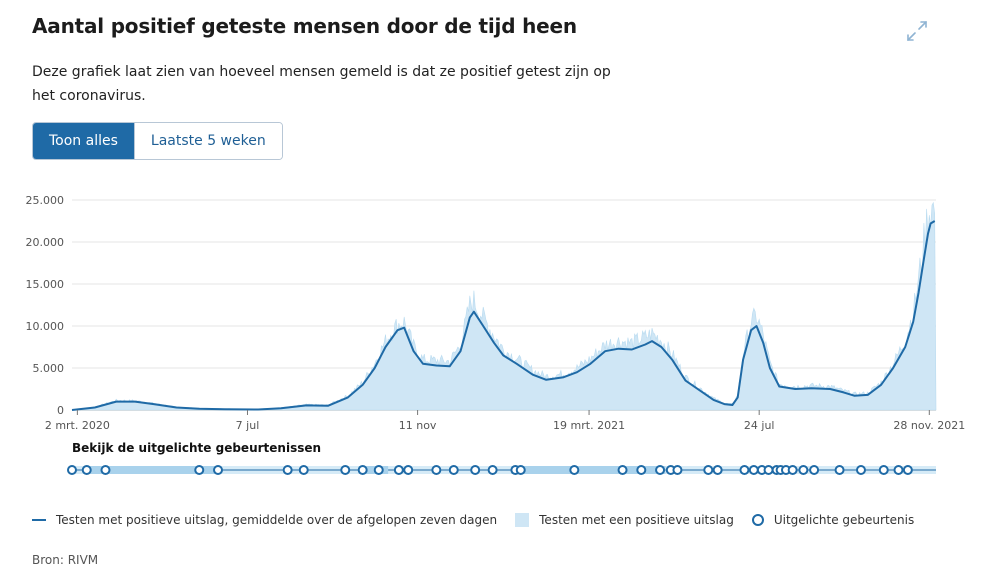  I want to click on events-timeline, so click(501, 470).